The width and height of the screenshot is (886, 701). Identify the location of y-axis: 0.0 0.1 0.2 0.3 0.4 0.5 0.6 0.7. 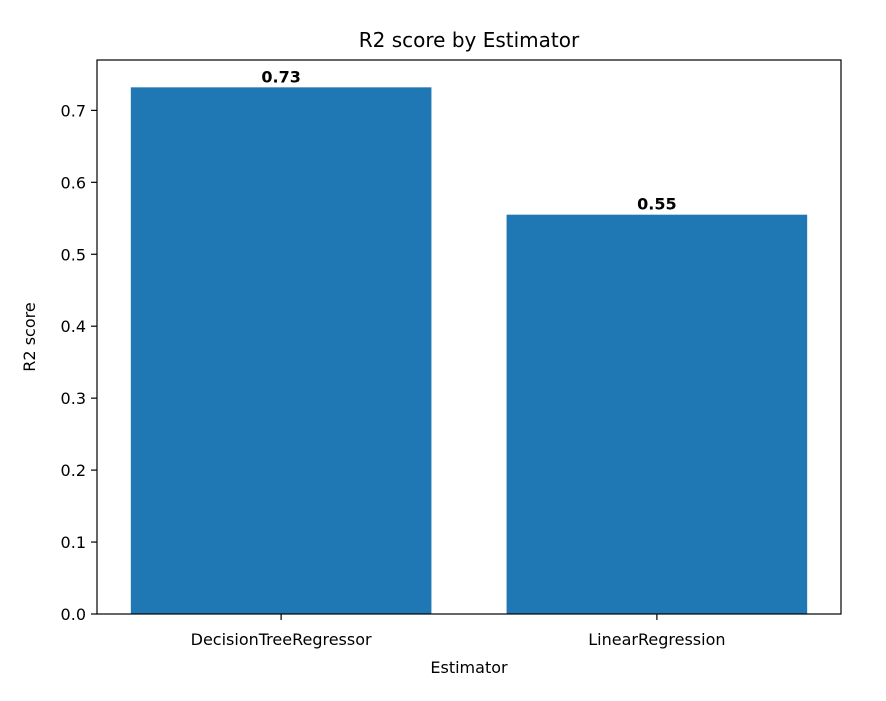
(79, 362).